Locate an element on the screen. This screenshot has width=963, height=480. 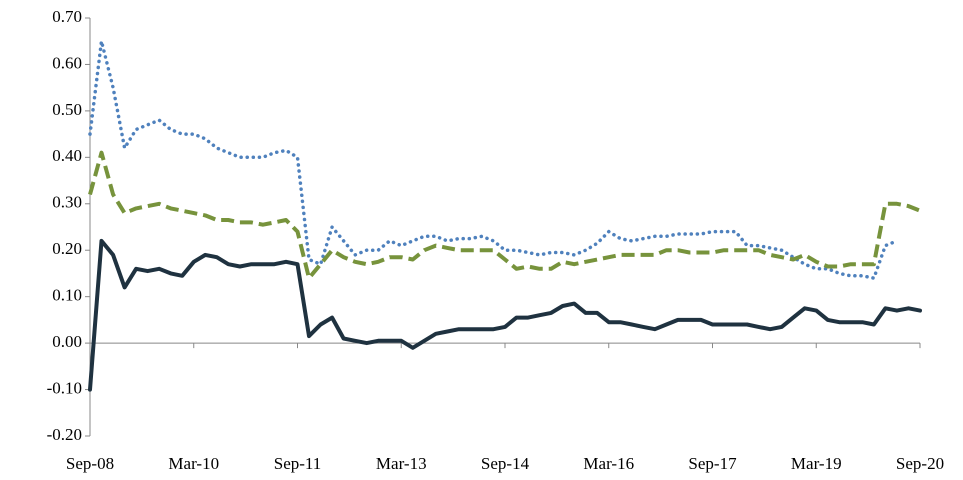
y-tick-label: -0.20 is located at coordinates (64, 434).